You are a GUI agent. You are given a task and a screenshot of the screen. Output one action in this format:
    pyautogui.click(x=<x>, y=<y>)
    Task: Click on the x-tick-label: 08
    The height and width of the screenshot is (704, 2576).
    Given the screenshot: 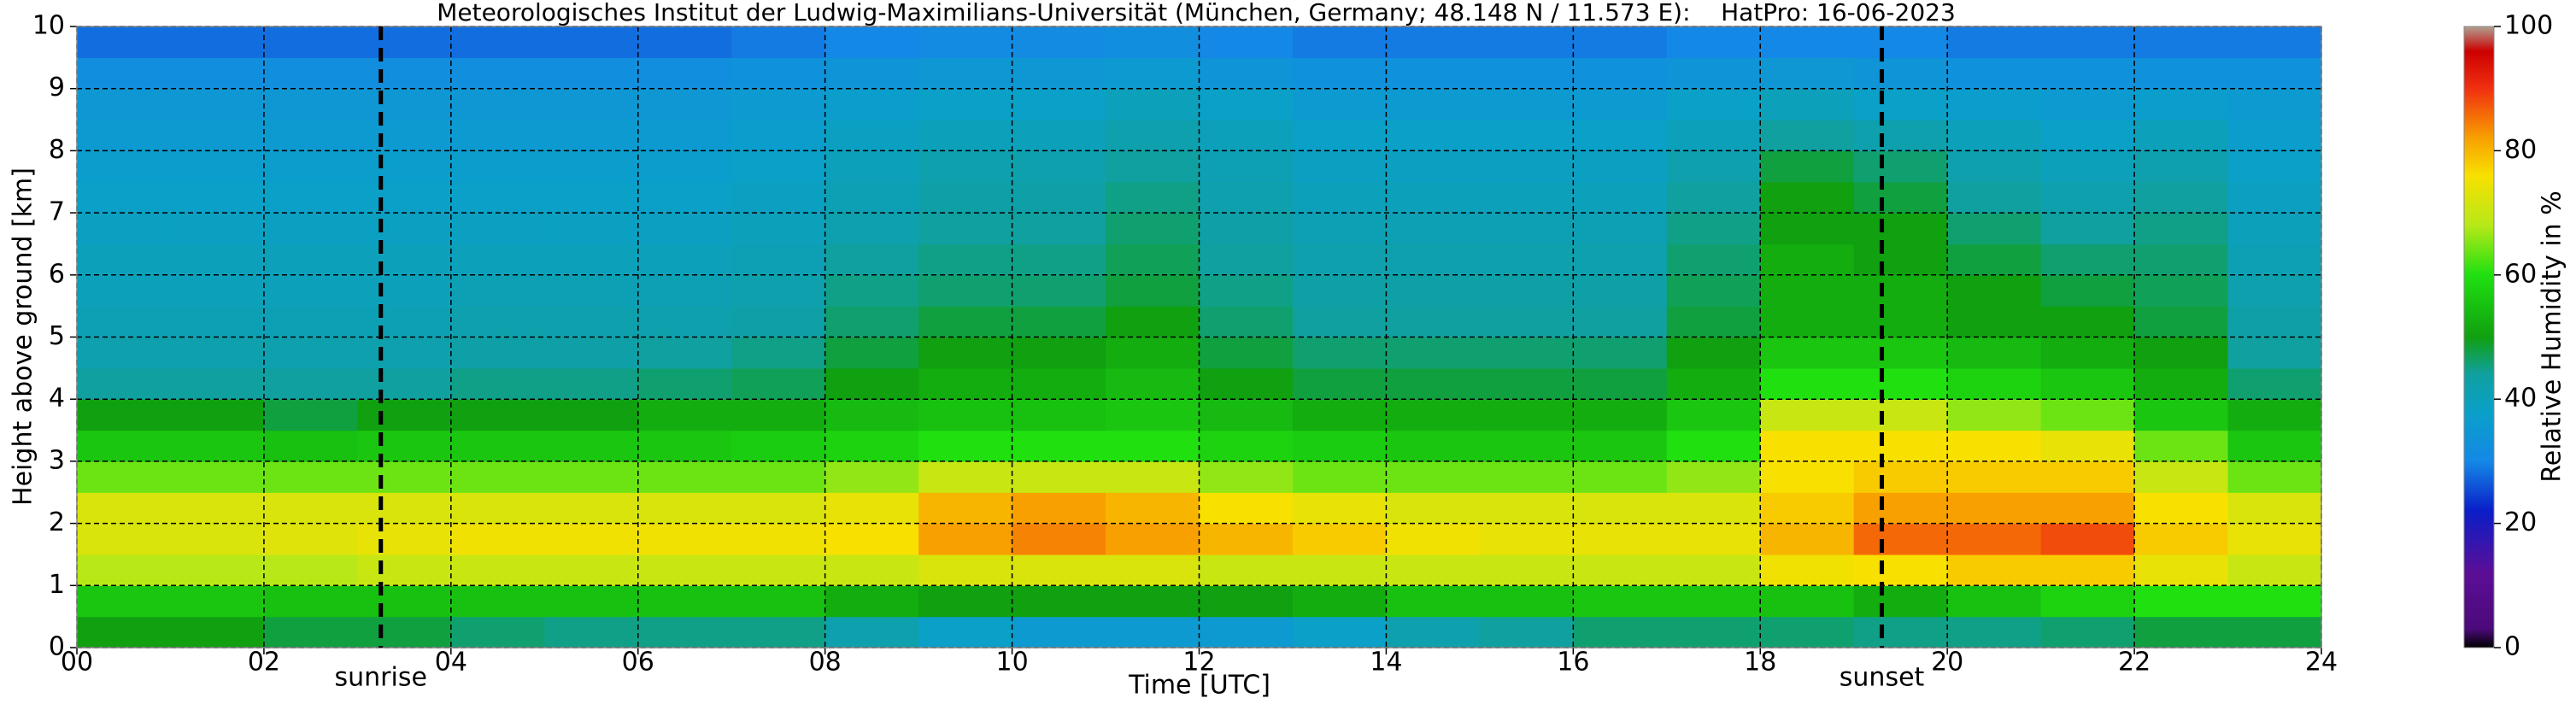 What is the action you would take?
    pyautogui.click(x=825, y=663)
    